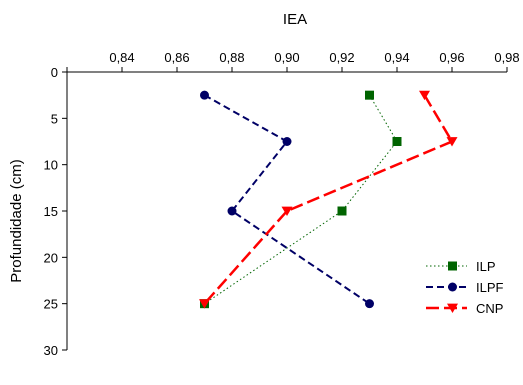 This screenshot has width=523, height=385. What do you see at coordinates (396, 57) in the screenshot?
I see `x-tick-label: 0,94` at bounding box center [396, 57].